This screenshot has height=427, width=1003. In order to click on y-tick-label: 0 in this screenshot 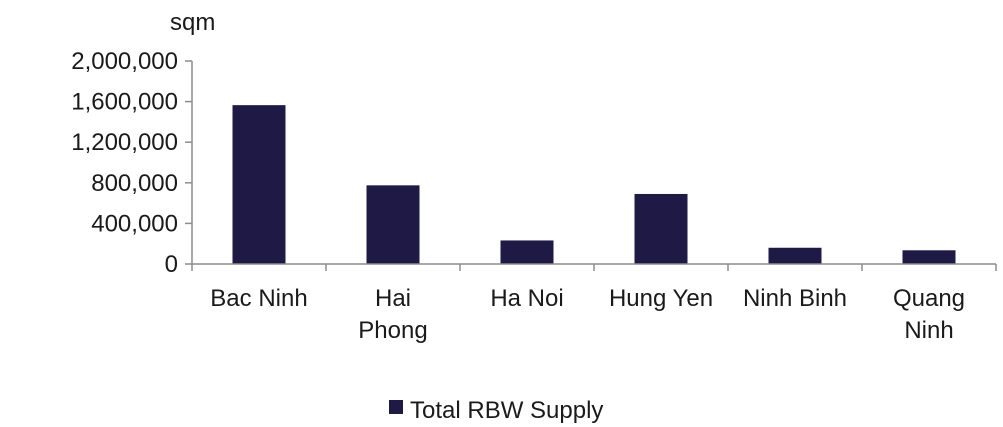, I will do `click(171, 264)`.